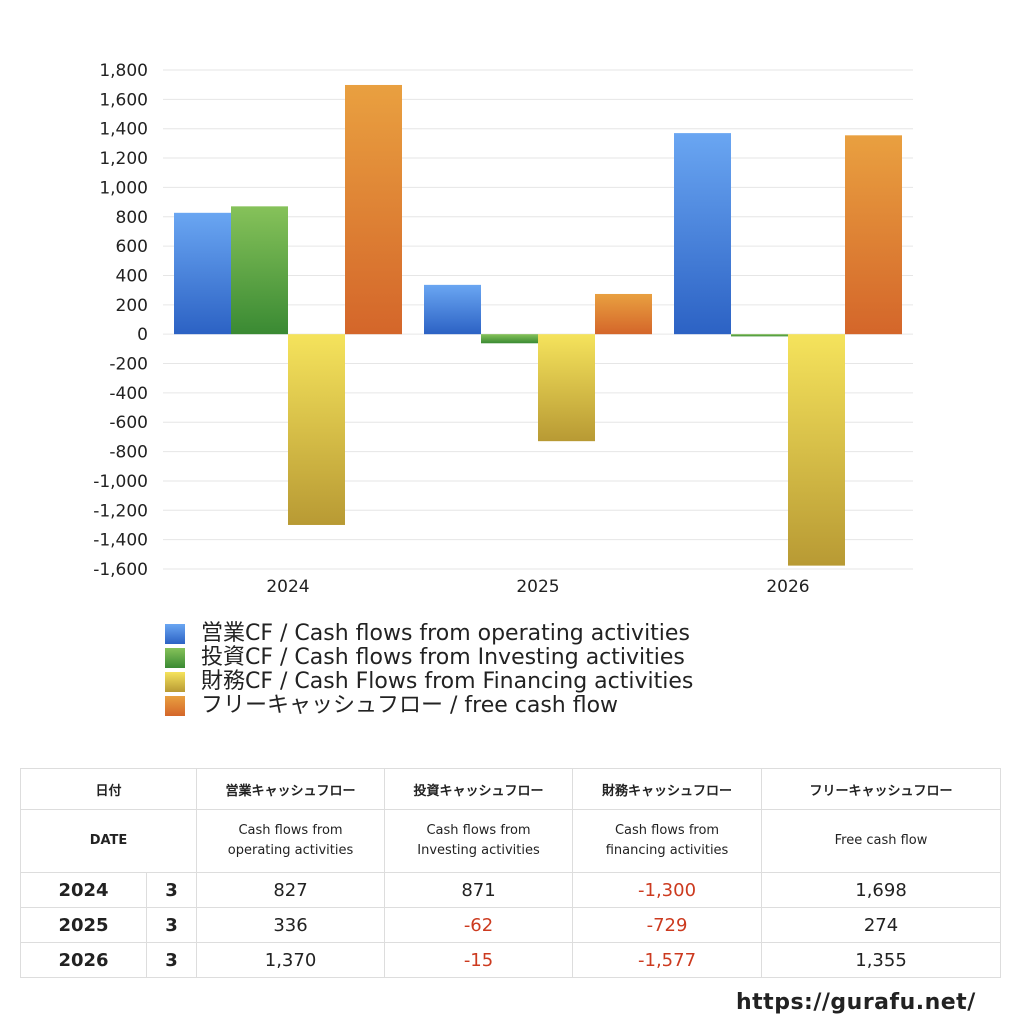  I want to click on y-tick-label: -400, so click(128, 394).